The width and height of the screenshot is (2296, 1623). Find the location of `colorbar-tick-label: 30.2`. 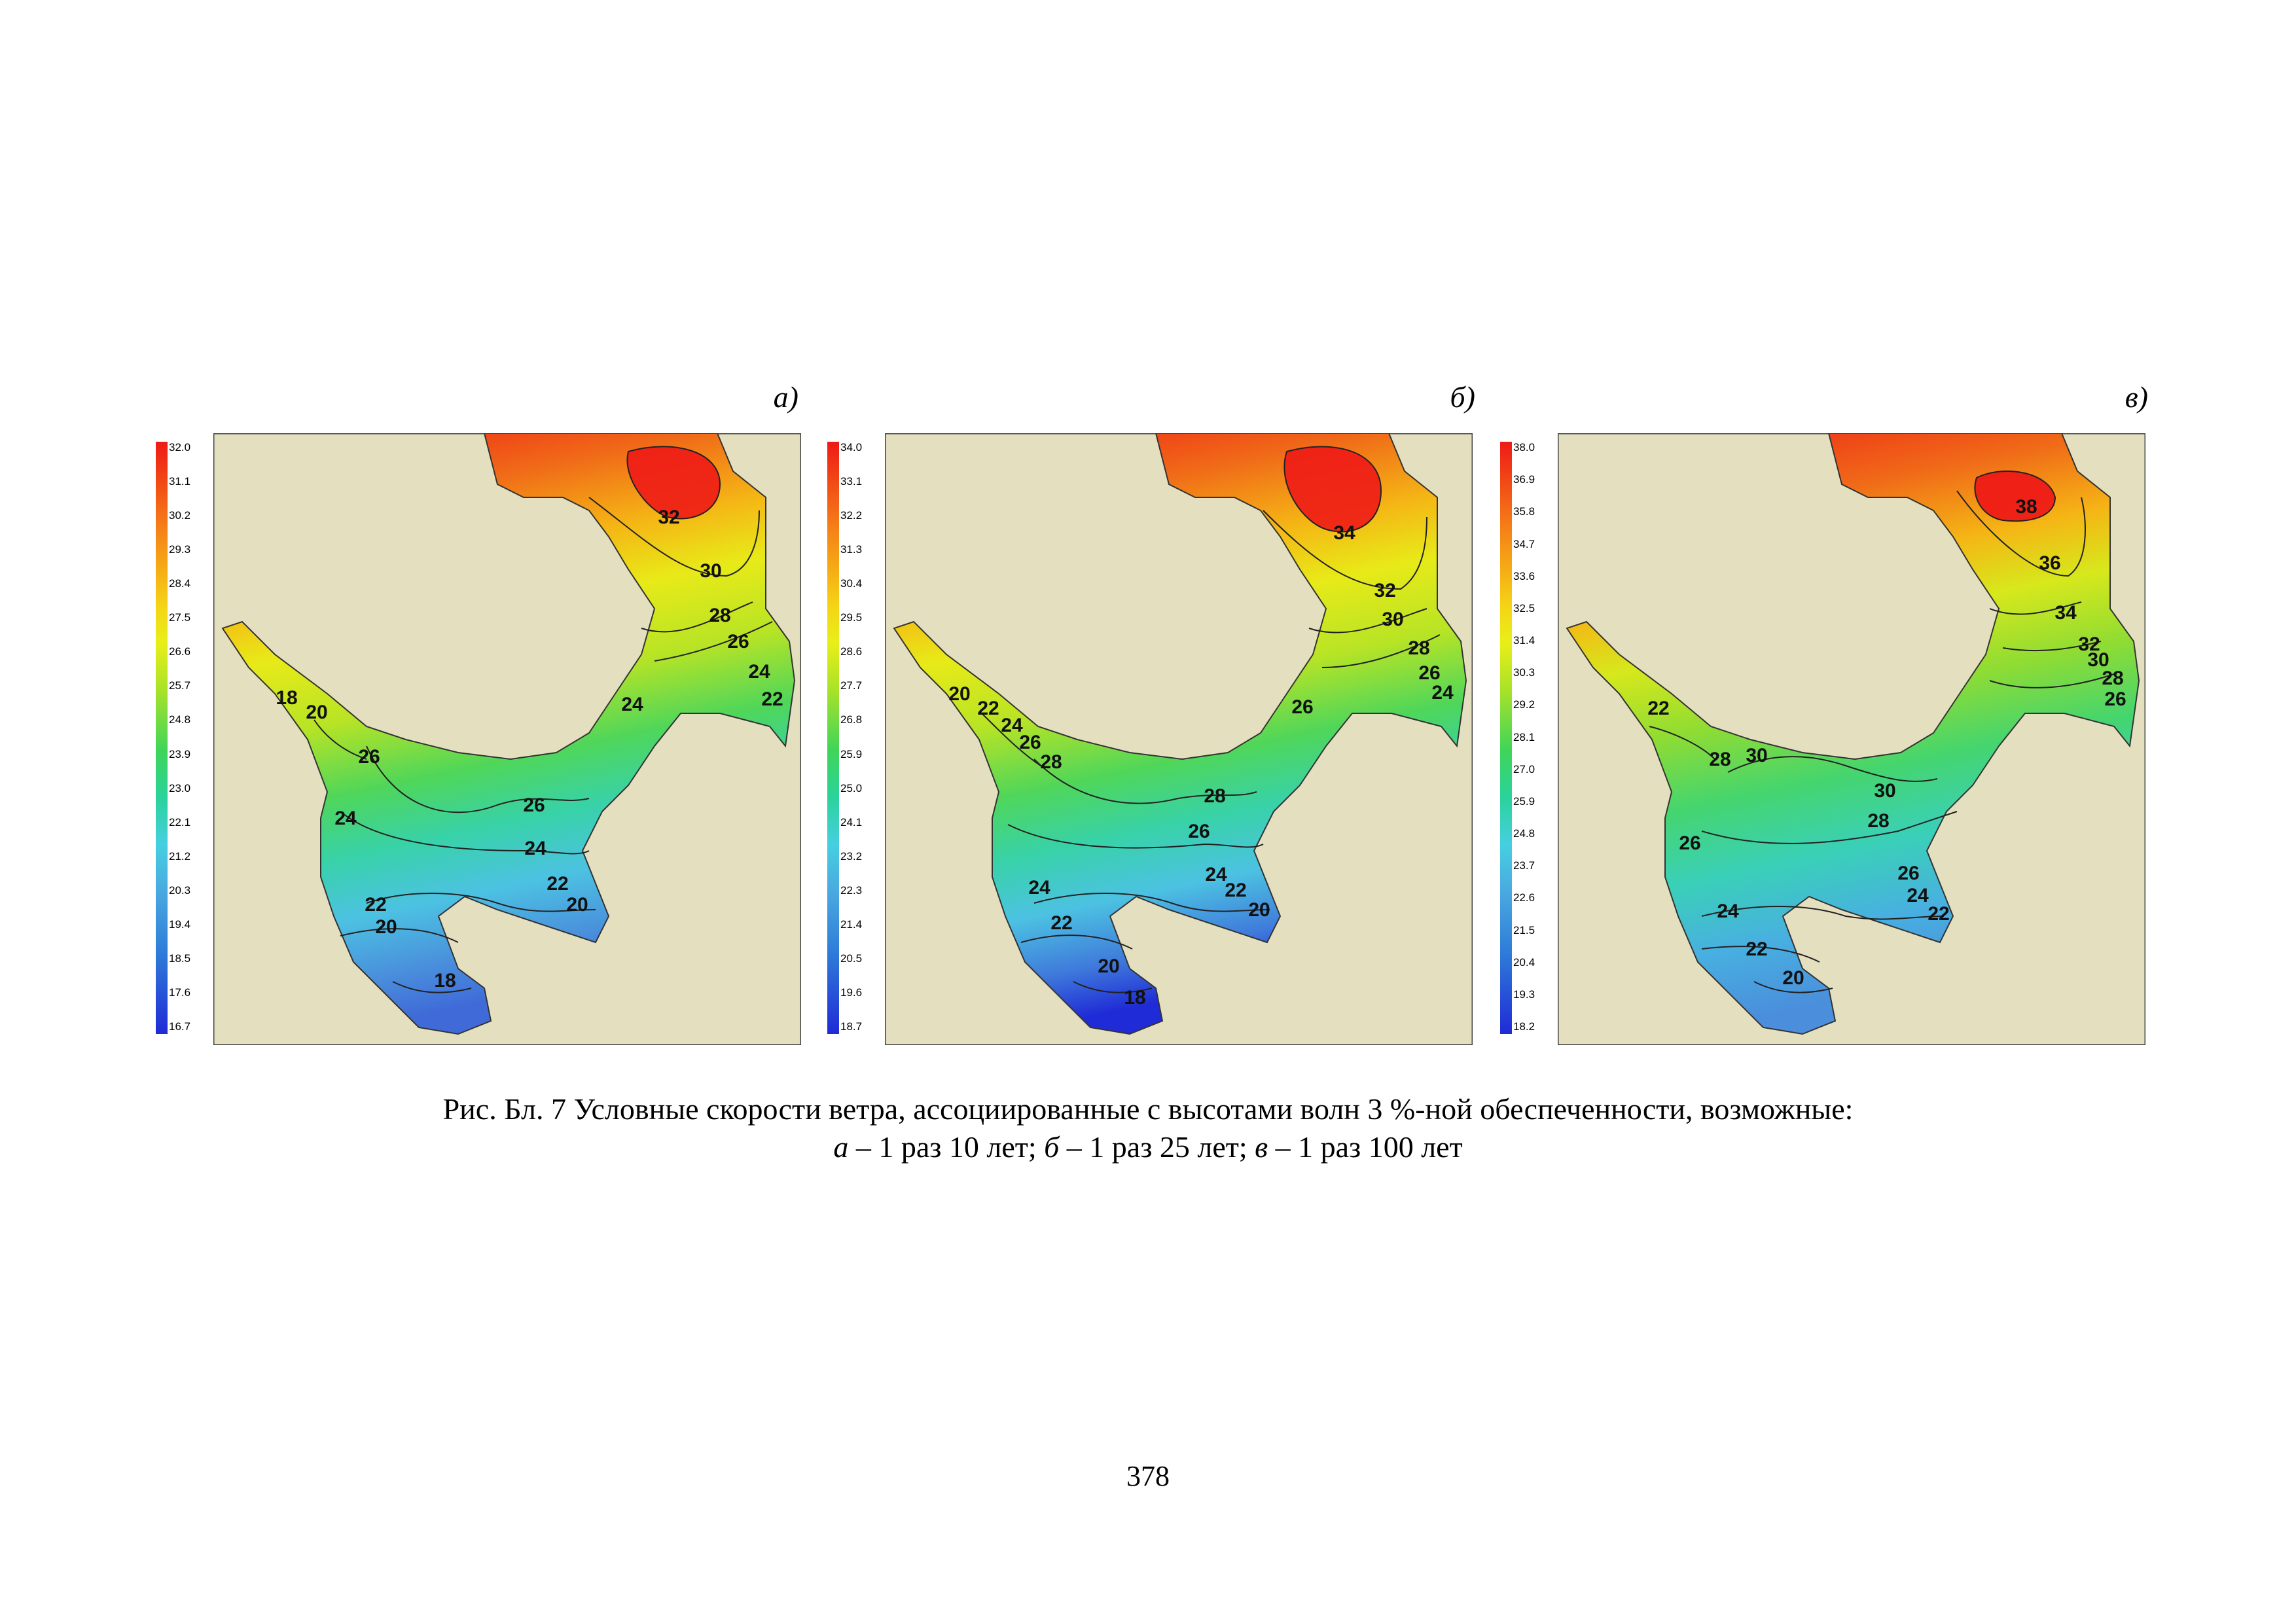

colorbar-tick-label: 30.2 is located at coordinates (180, 515).